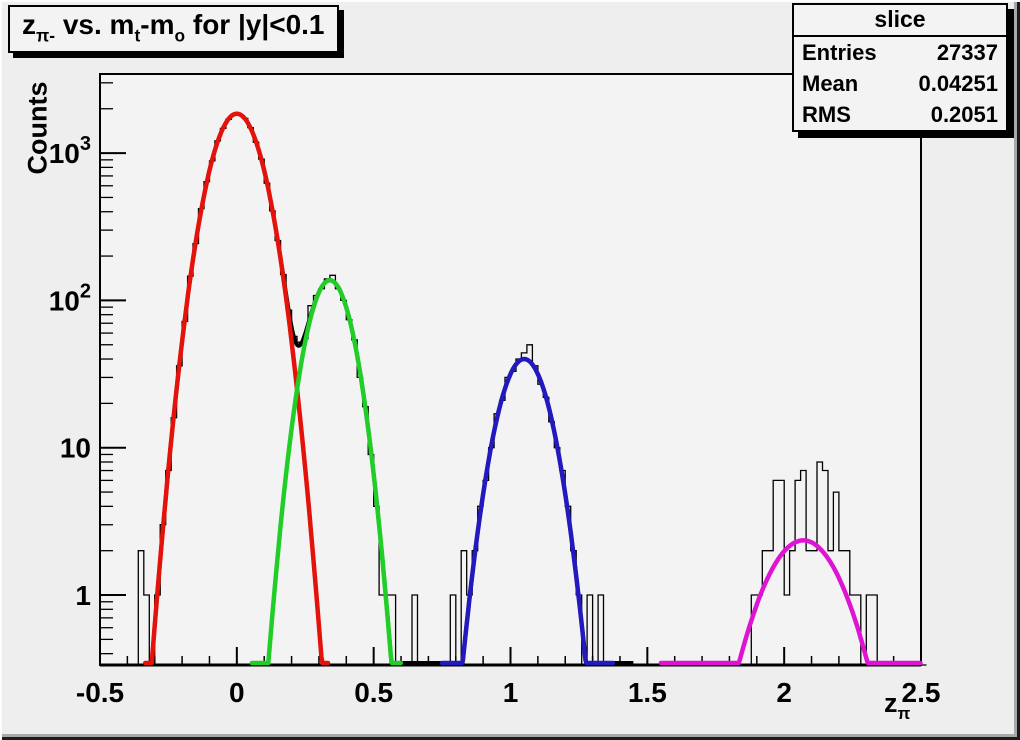 This screenshot has width=1020, height=740. Describe the element at coordinates (527, 511) in the screenshot. I see `fit-curve-gauss-blue` at that location.